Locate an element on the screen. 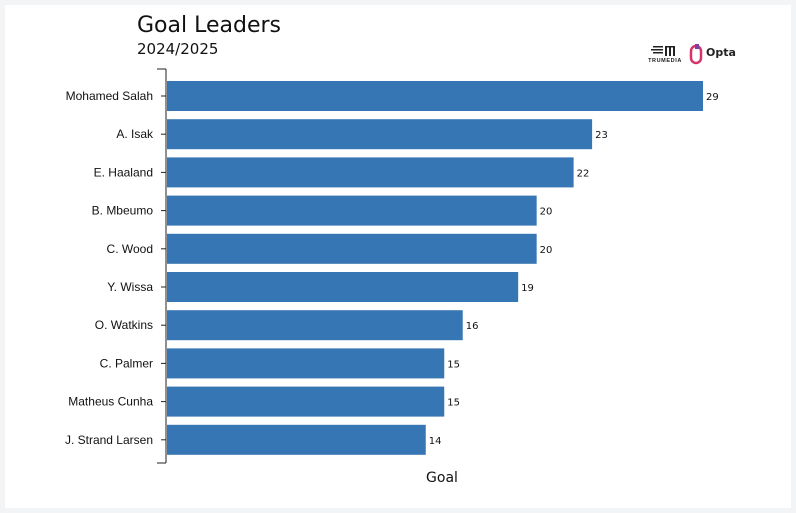  data-label: 19 is located at coordinates (527, 288).